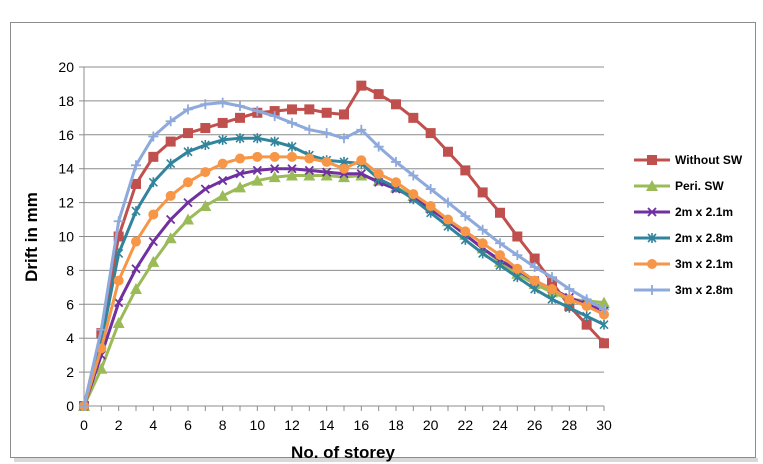 Image resolution: width=763 pixels, height=464 pixels. Describe the element at coordinates (683, 264) in the screenshot. I see `legend-item-3m-x-2-1m: 3m x 2.1m` at that location.